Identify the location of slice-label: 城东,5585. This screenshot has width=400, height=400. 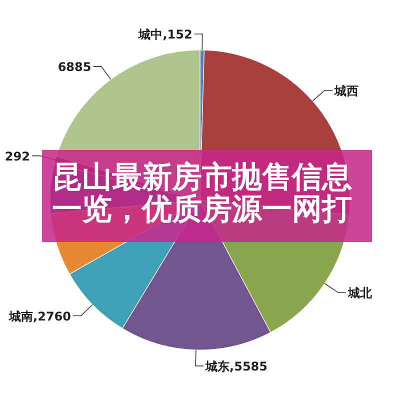
(236, 366).